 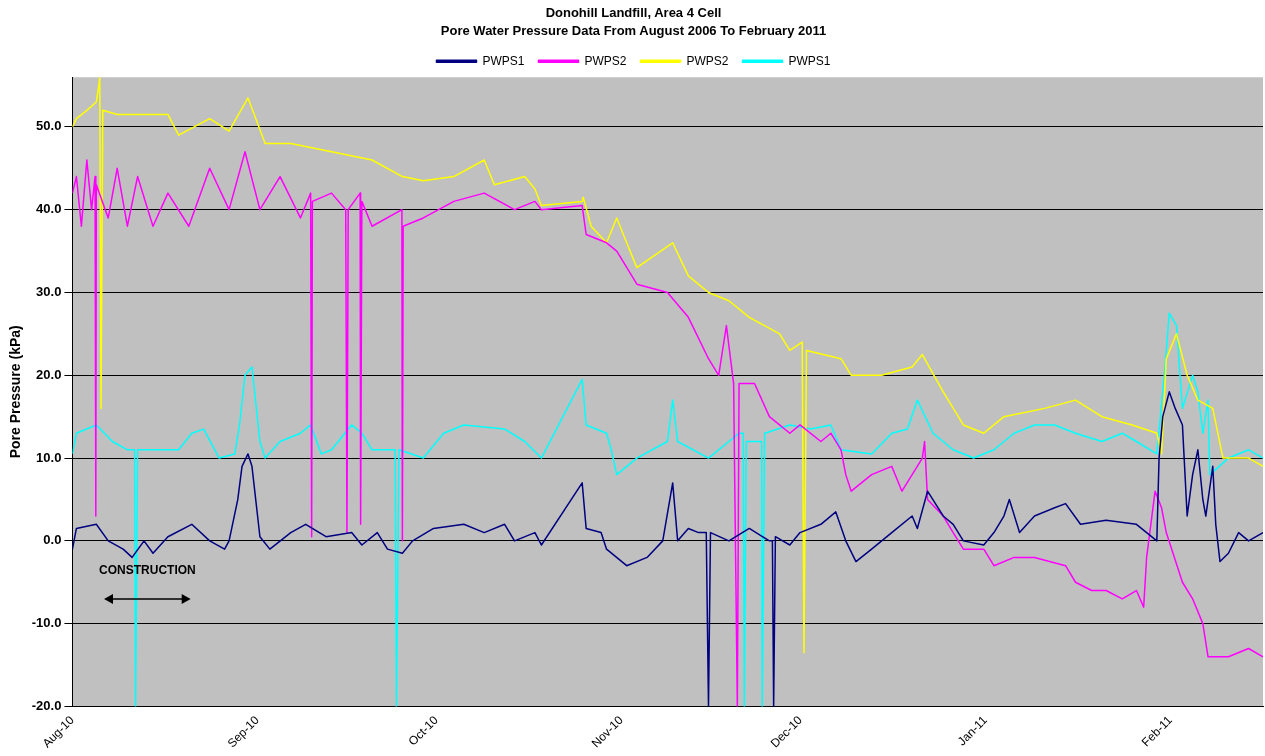 What do you see at coordinates (46, 623) in the screenshot?
I see `y-tick-label: -10.0` at bounding box center [46, 623].